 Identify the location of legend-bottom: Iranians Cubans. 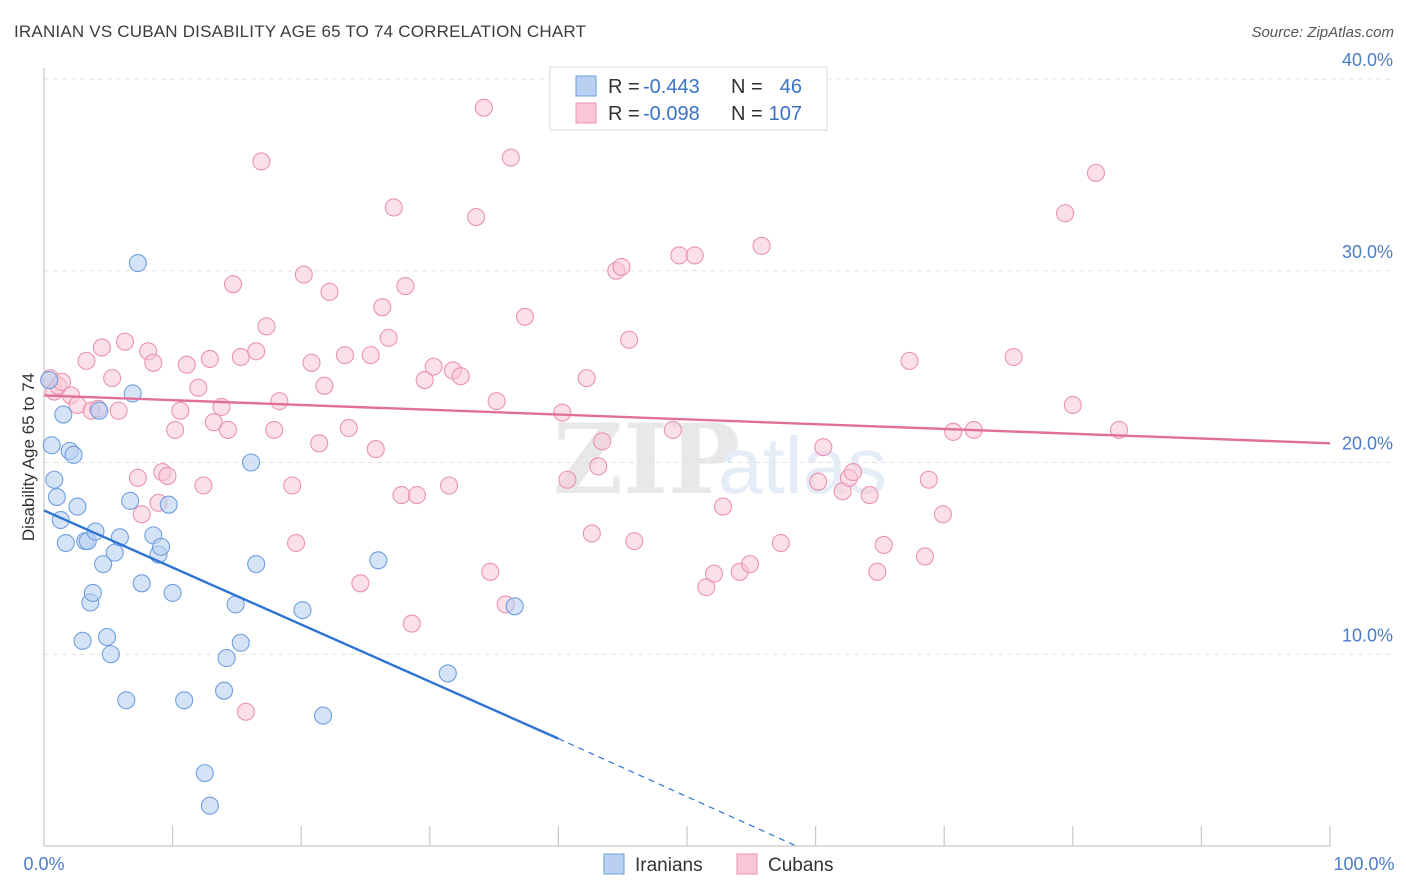
(718, 864).